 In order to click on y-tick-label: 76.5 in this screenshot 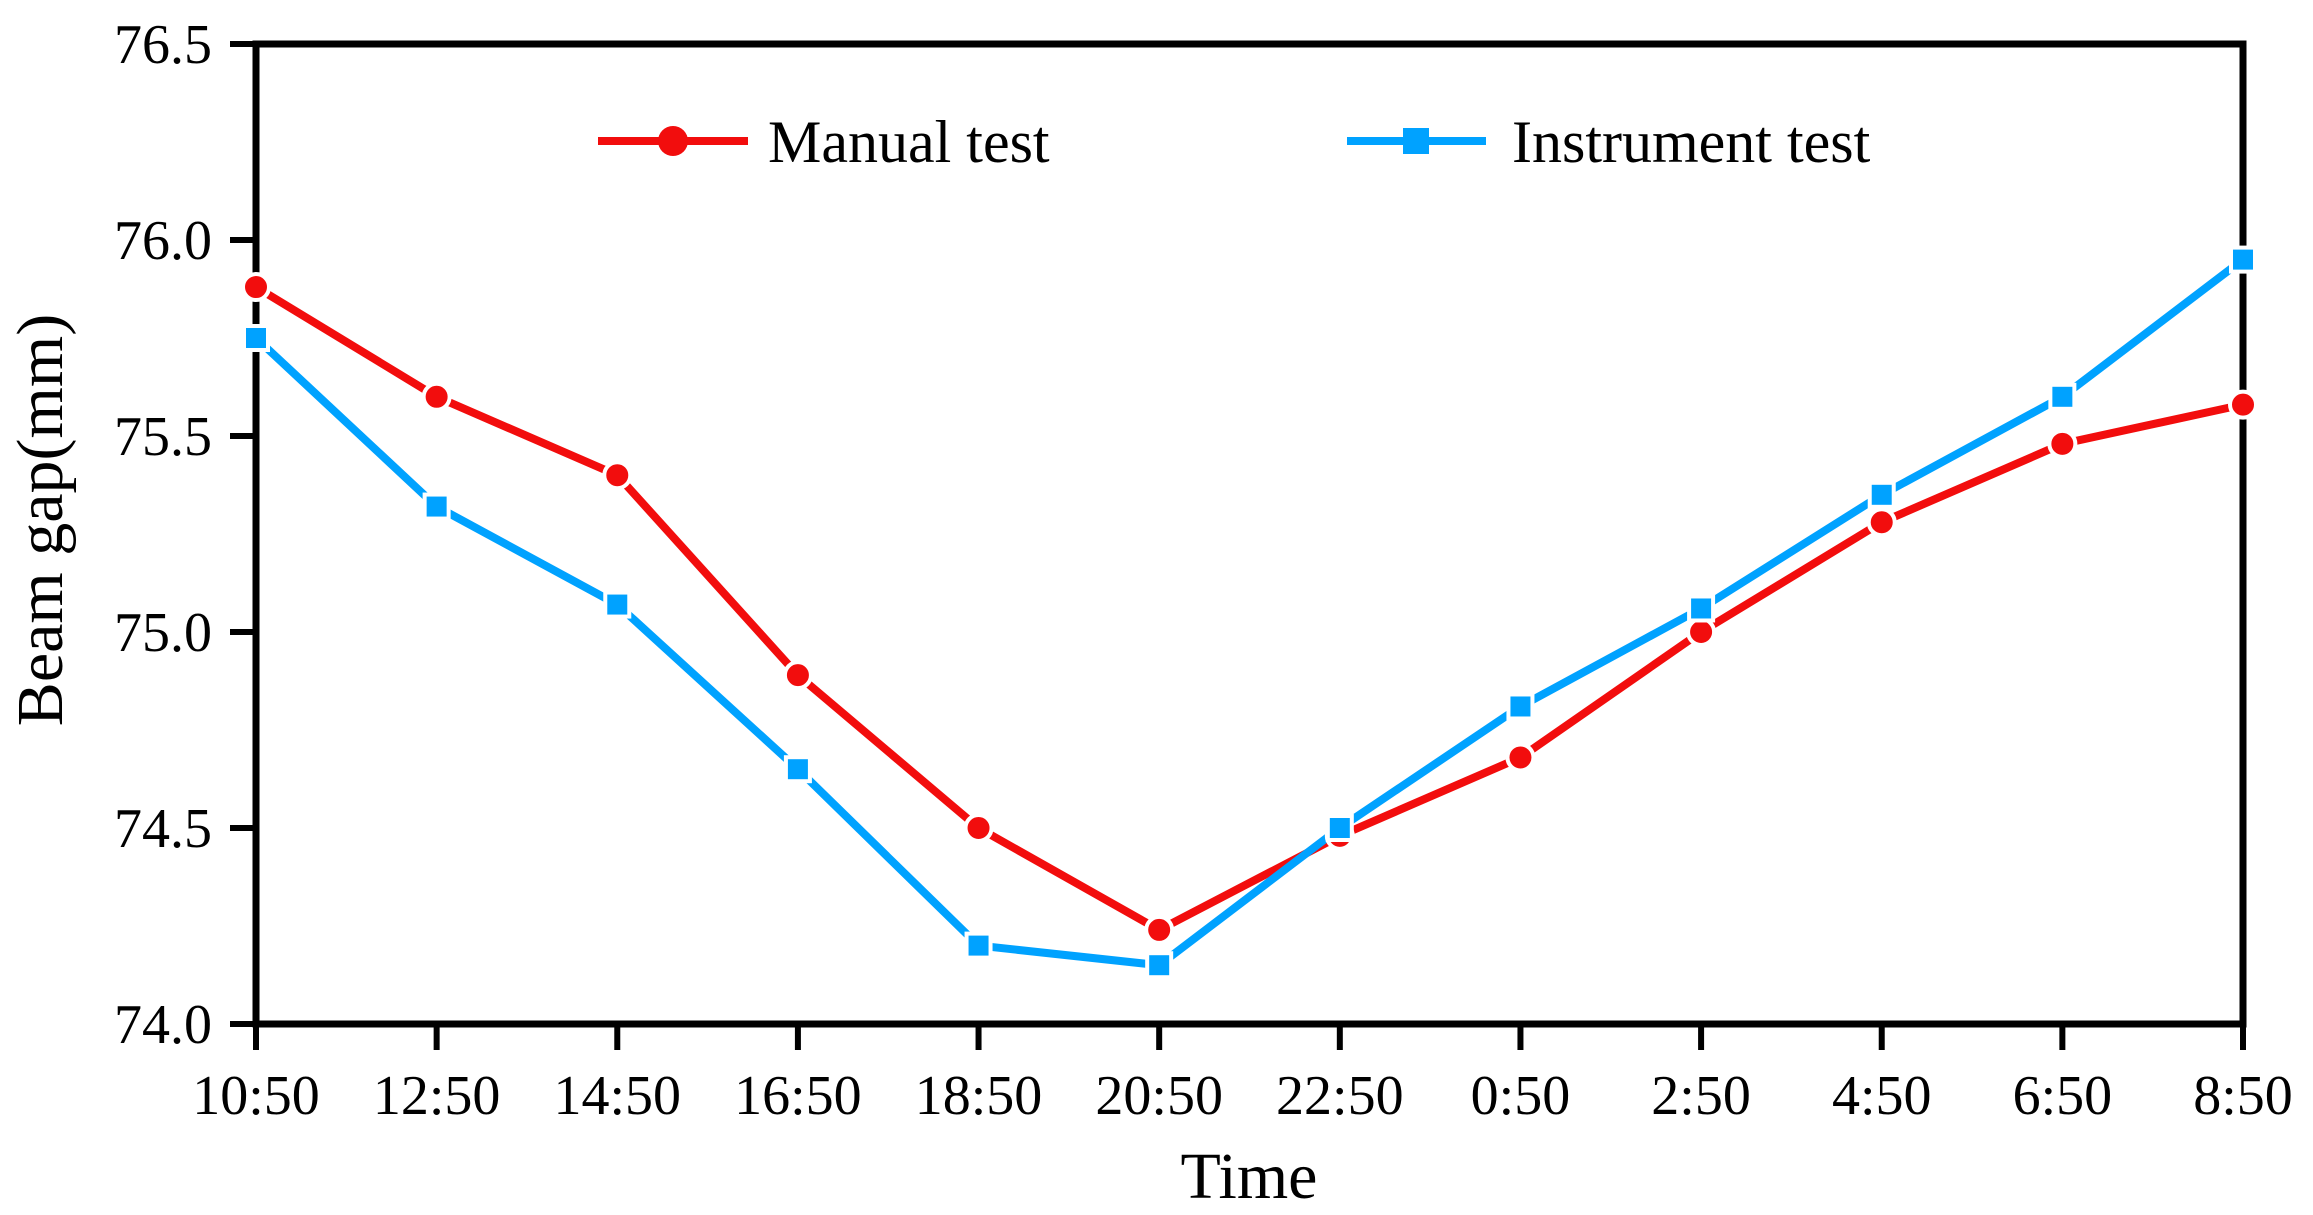, I will do `click(163, 45)`.